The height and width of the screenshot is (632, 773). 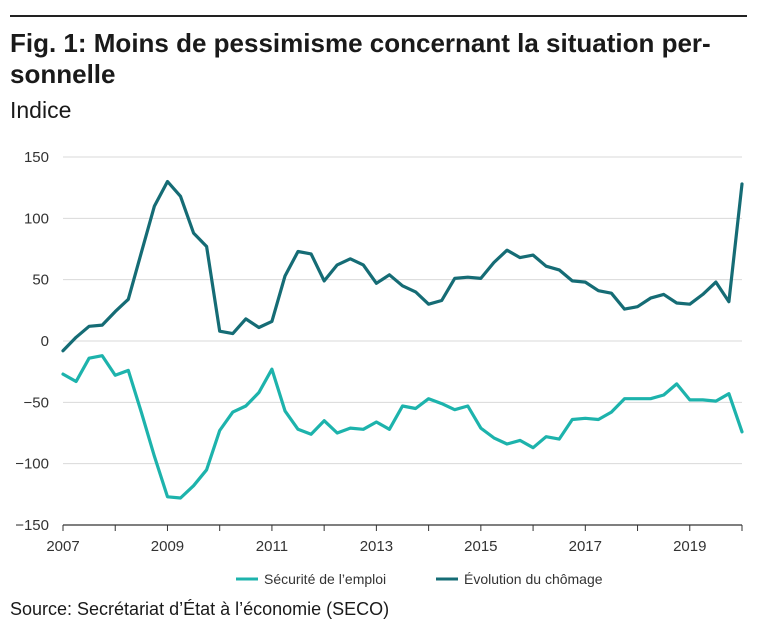 I want to click on x-axis, so click(x=402, y=527).